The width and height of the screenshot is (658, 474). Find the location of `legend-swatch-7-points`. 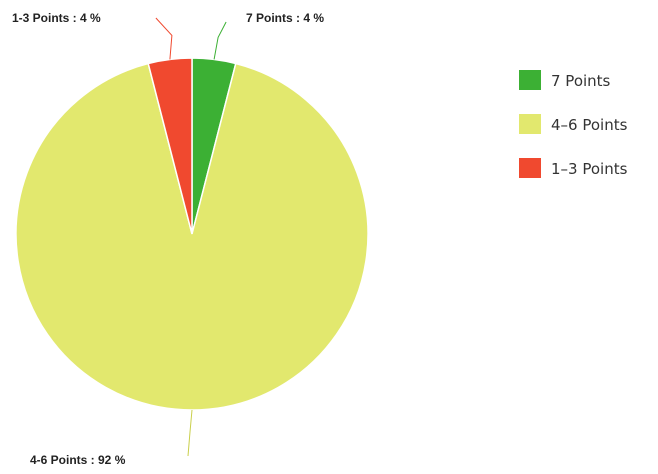

legend-swatch-7-points is located at coordinates (530, 80).